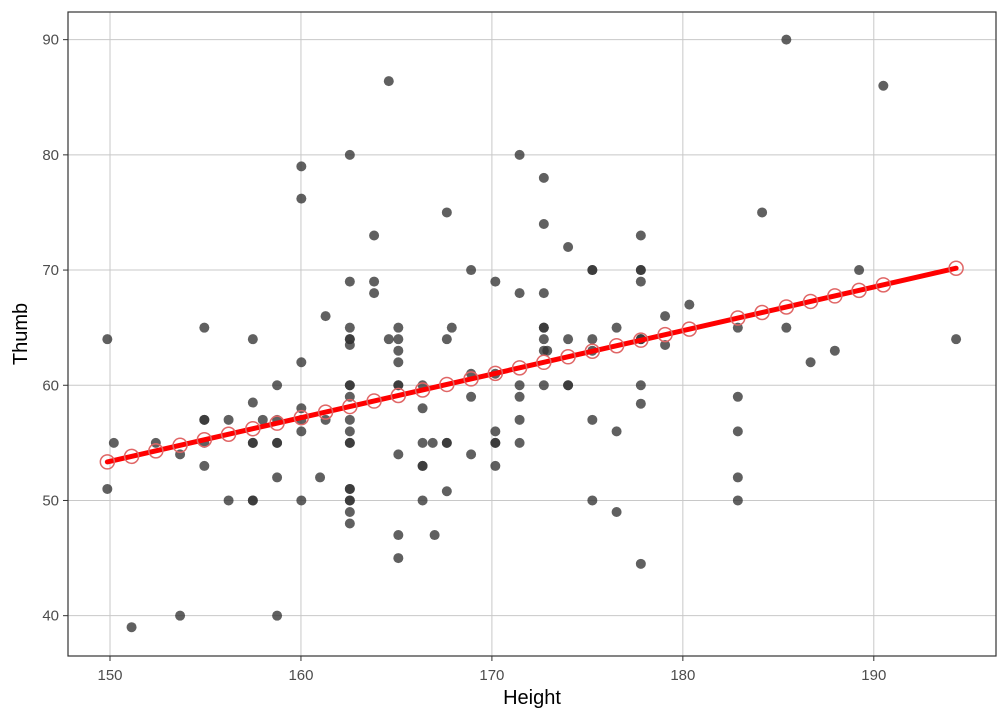 Image resolution: width=1008 pixels, height=720 pixels. What do you see at coordinates (491, 675) in the screenshot?
I see `x-tick-label: 170` at bounding box center [491, 675].